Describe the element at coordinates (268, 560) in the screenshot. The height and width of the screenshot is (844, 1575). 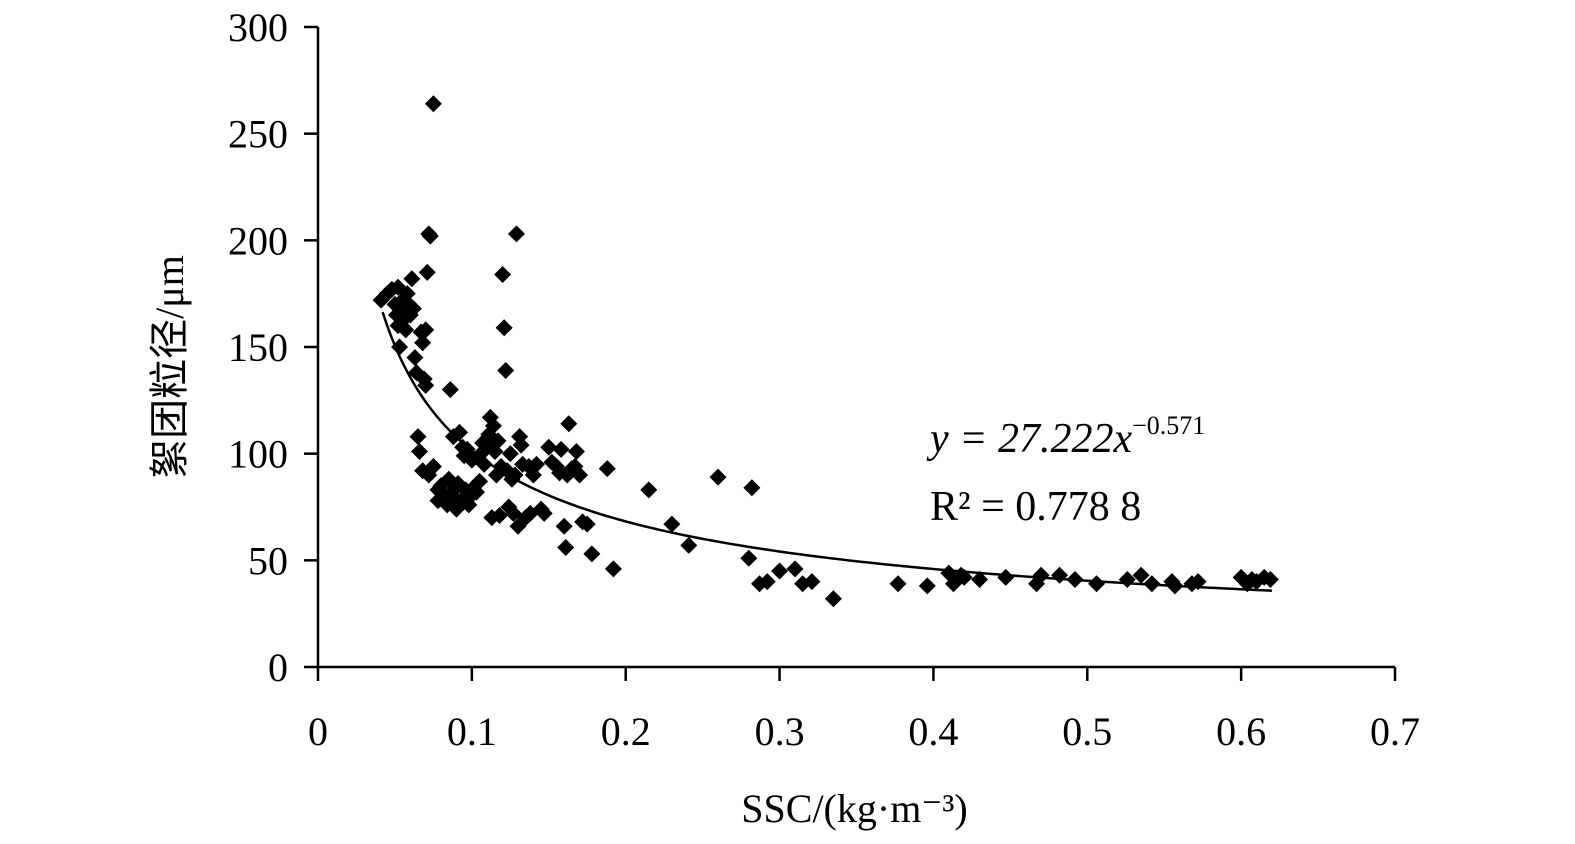
I see `y-tick-label: 50` at that location.